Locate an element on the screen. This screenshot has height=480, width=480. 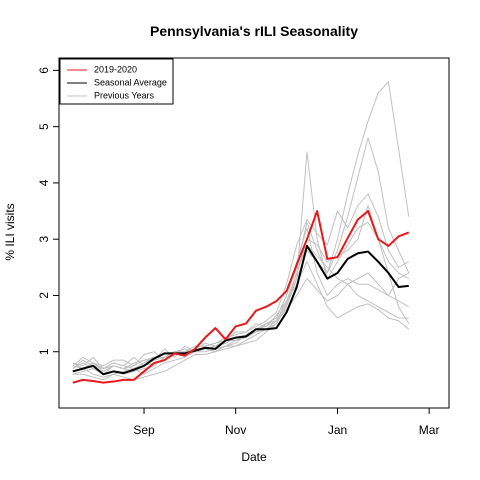
legend-label: Seasonal Average is located at coordinates (130, 82).